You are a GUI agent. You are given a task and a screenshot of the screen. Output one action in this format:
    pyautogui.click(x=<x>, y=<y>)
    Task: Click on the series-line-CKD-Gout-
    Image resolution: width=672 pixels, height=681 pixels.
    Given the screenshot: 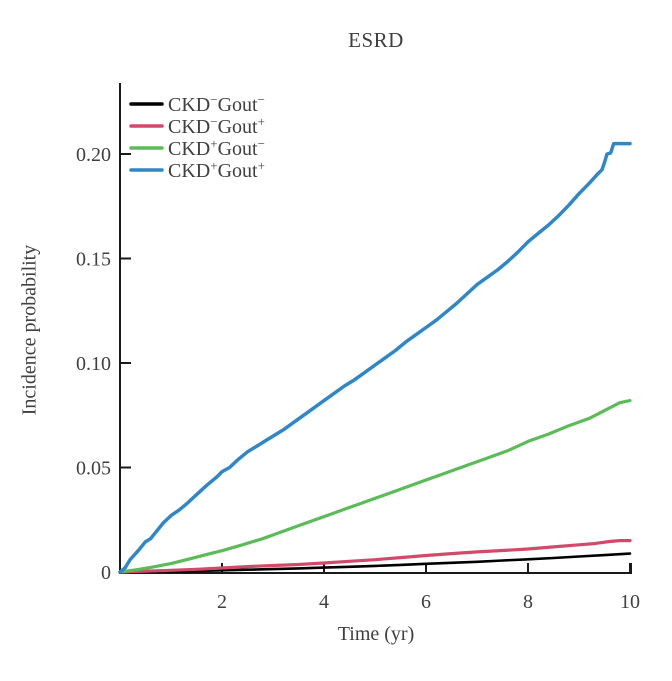 What is the action you would take?
    pyautogui.click(x=375, y=563)
    